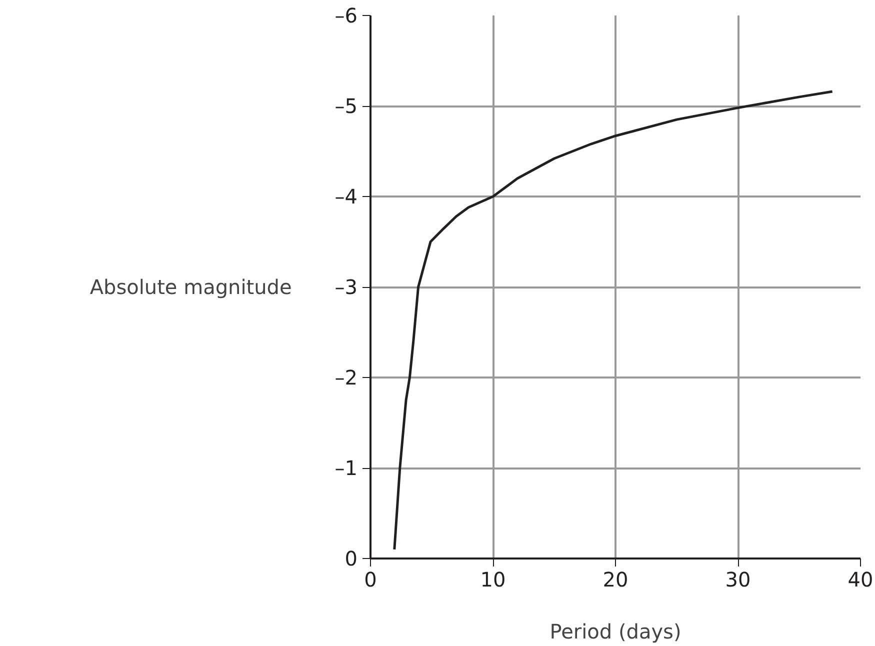 The height and width of the screenshot is (646, 875). Describe the element at coordinates (346, 106) in the screenshot. I see `y-tick-label: –5` at that location.